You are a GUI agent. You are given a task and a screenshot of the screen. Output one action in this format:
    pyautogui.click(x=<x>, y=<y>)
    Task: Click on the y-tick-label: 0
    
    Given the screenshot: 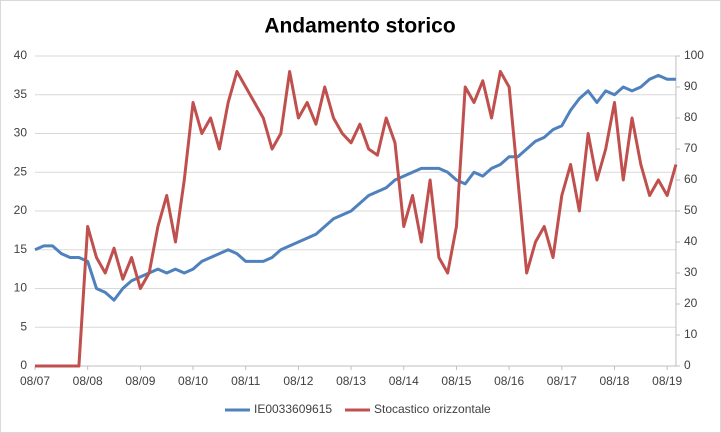 What is the action you would take?
    pyautogui.click(x=23, y=365)
    